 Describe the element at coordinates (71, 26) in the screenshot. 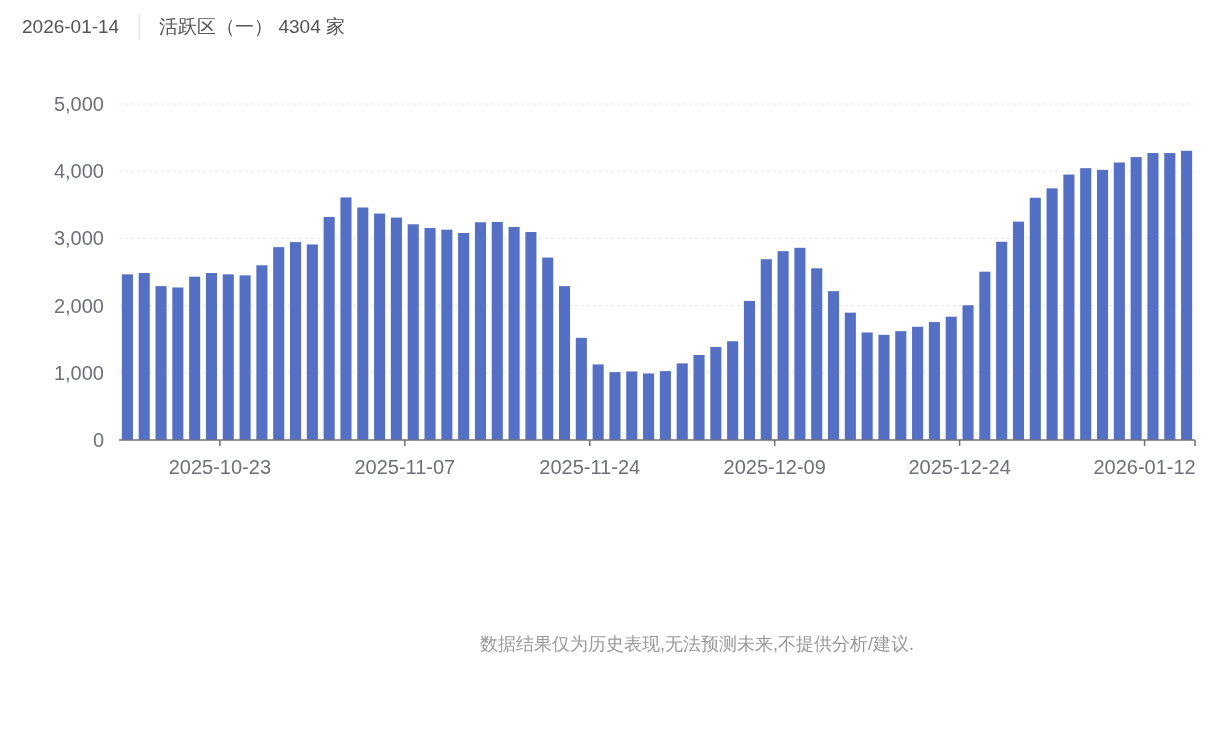

I see `chart-title: 2026-01-14` at that location.